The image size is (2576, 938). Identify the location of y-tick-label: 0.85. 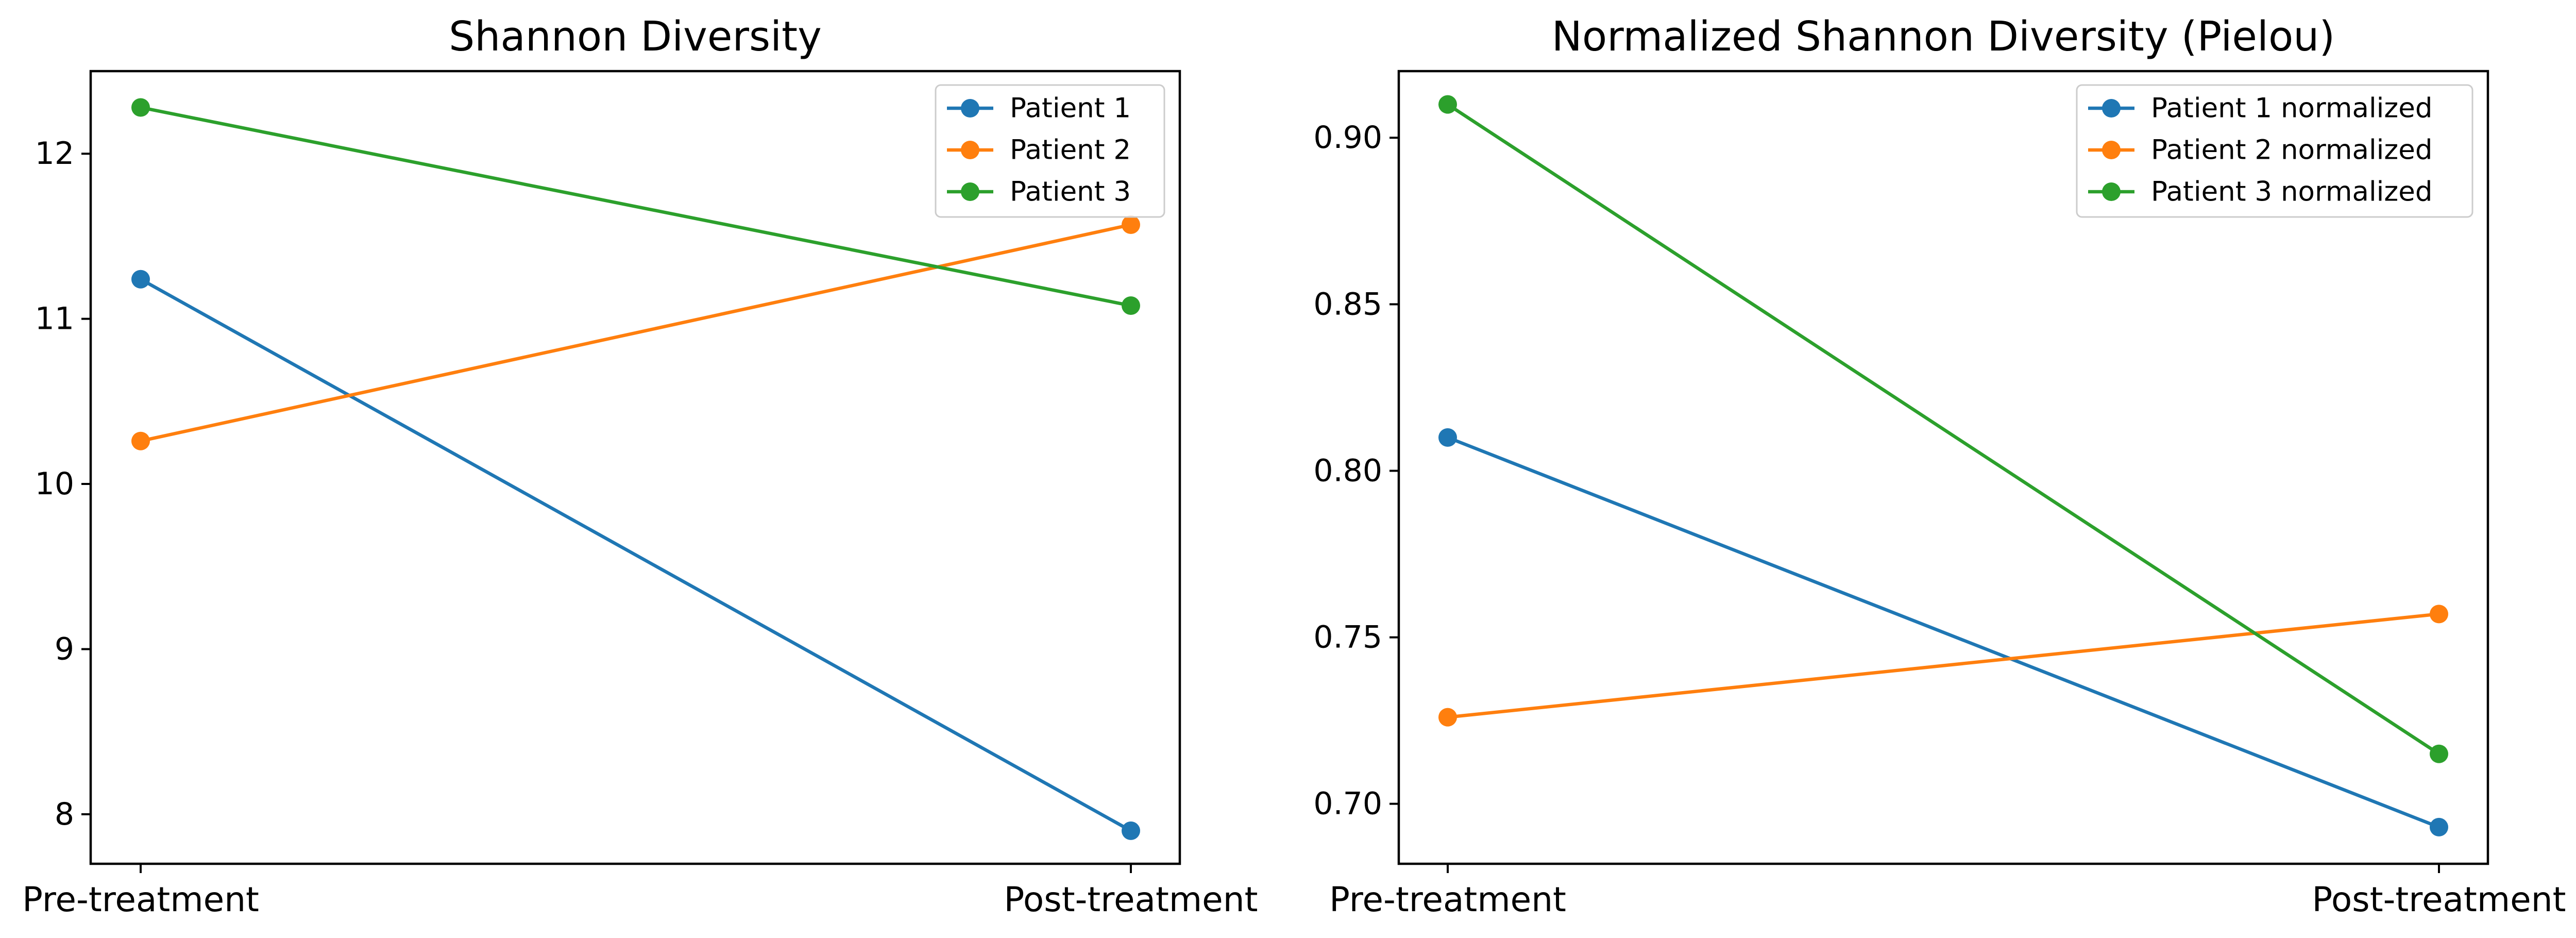
(1347, 304).